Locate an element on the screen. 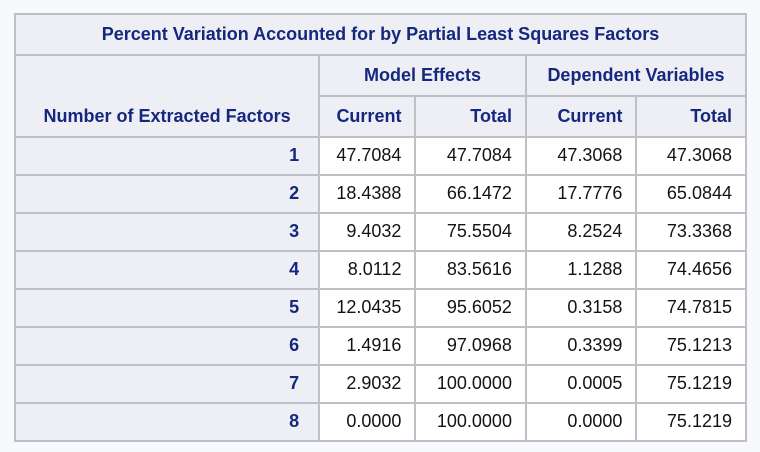 The image size is (760, 452). table-row: 6 1.4916 97.0968 0.3399 75.1213 is located at coordinates (380, 346).